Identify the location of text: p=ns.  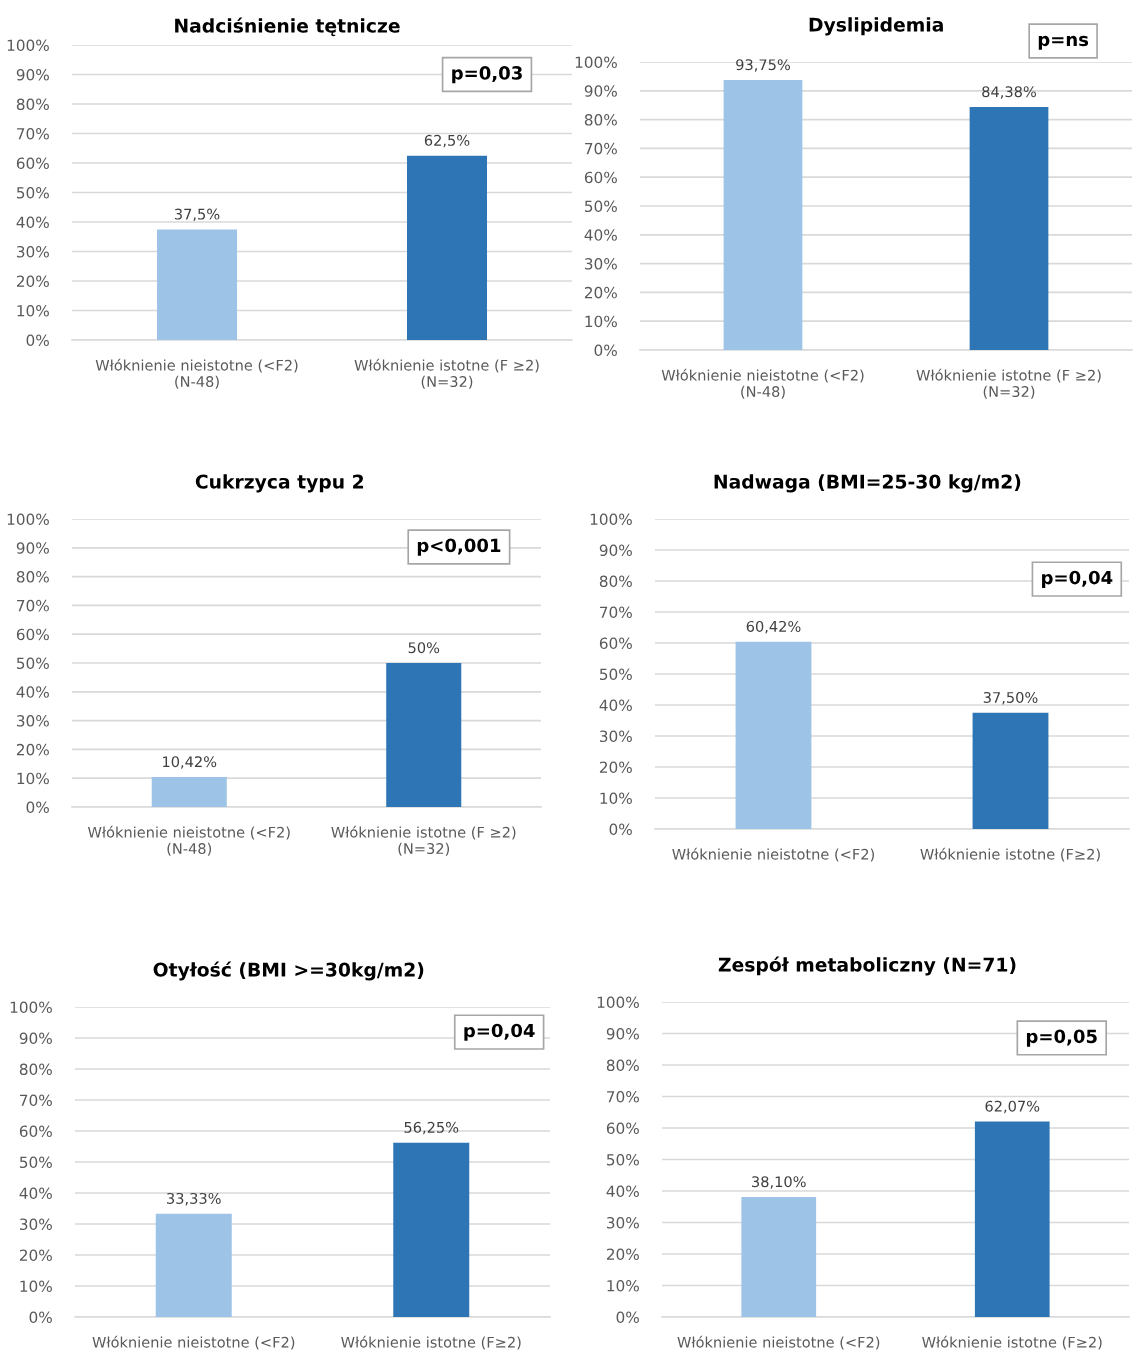
(1063, 42).